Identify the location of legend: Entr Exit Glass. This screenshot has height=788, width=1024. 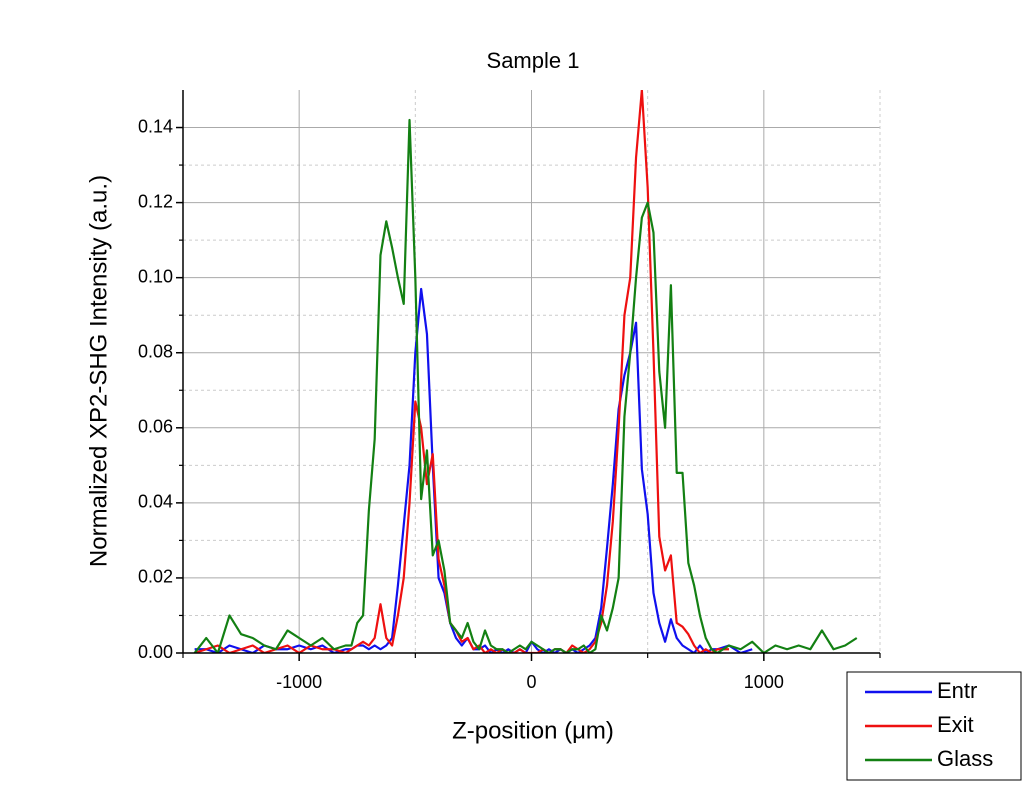
(934, 726).